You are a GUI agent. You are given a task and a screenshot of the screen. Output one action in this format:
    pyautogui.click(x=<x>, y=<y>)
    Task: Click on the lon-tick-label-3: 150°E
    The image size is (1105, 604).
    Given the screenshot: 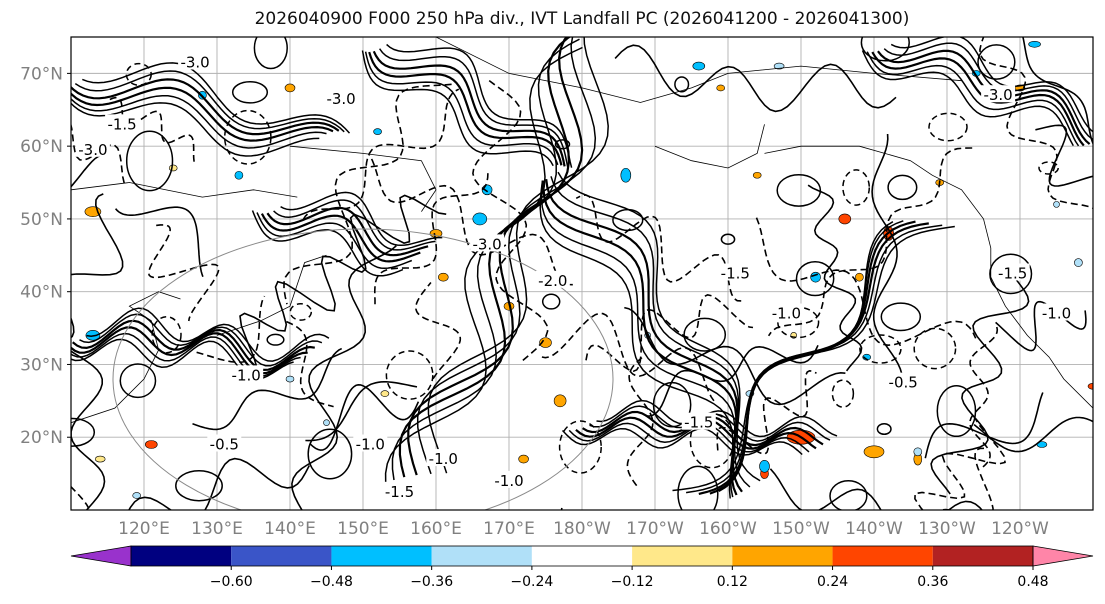 What is the action you would take?
    pyautogui.click(x=363, y=529)
    